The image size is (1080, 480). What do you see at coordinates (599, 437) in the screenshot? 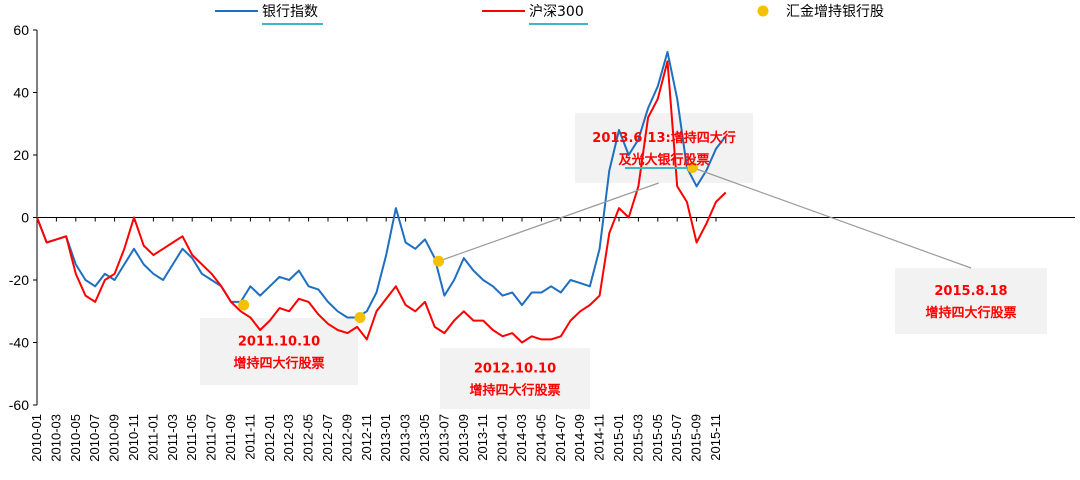
I see `x-tick-label: 2014-11` at bounding box center [599, 437].